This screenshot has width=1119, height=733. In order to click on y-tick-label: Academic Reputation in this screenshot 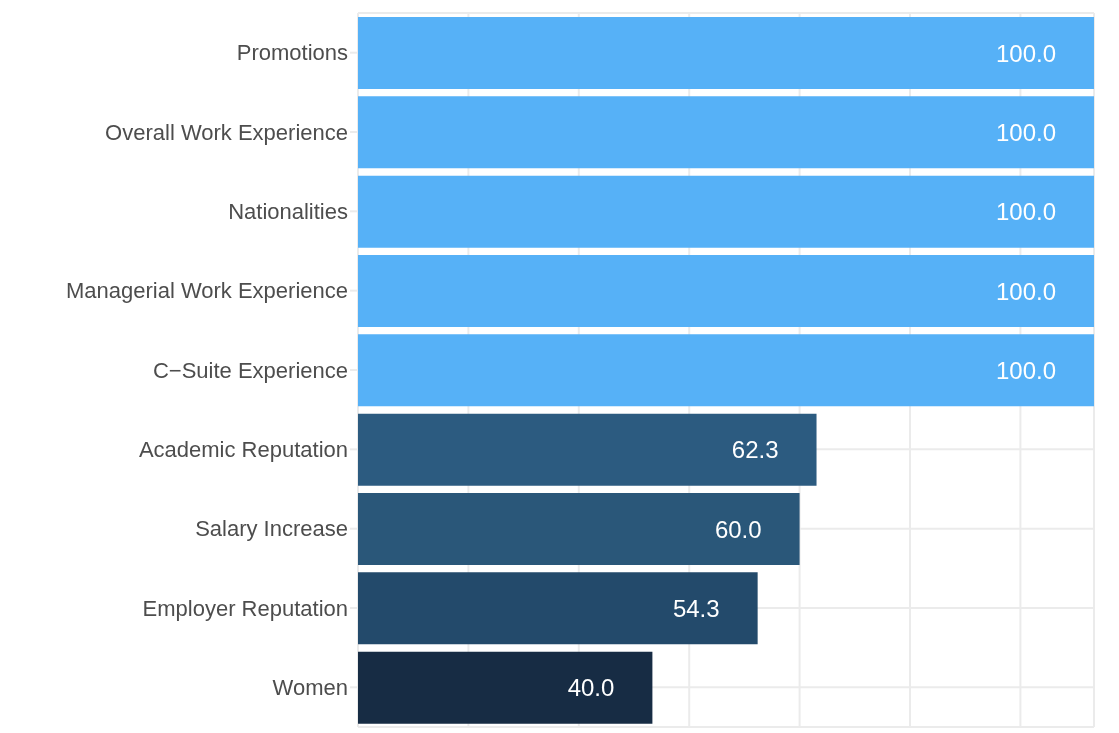, I will do `click(243, 450)`.